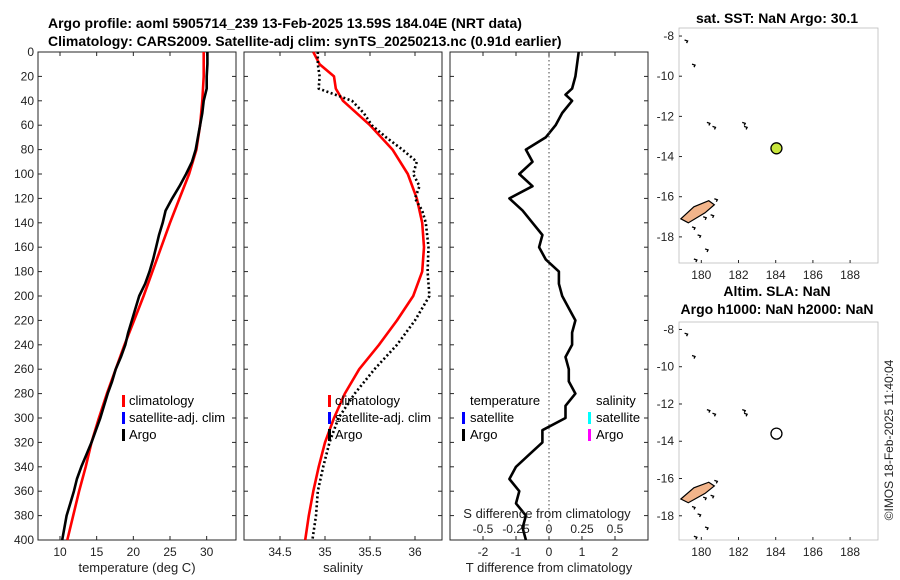  I want to click on x-tick-label: 35.5, so click(370, 552).